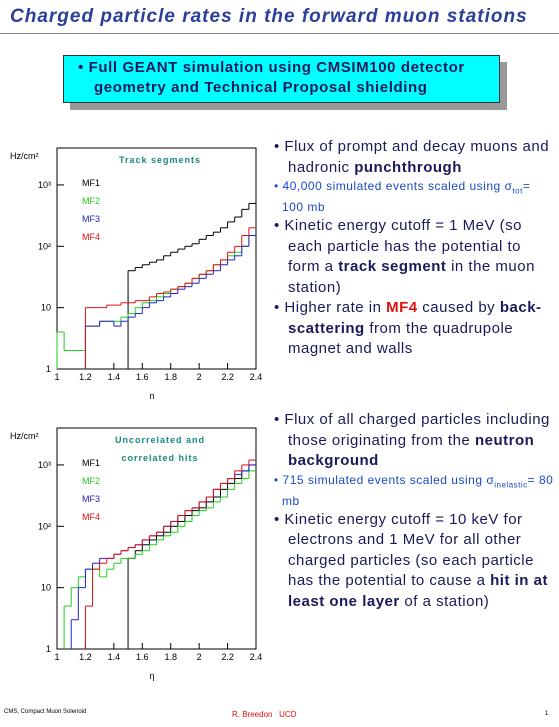  What do you see at coordinates (411, 277) in the screenshot?
I see `text: in the muon station)` at bounding box center [411, 277].